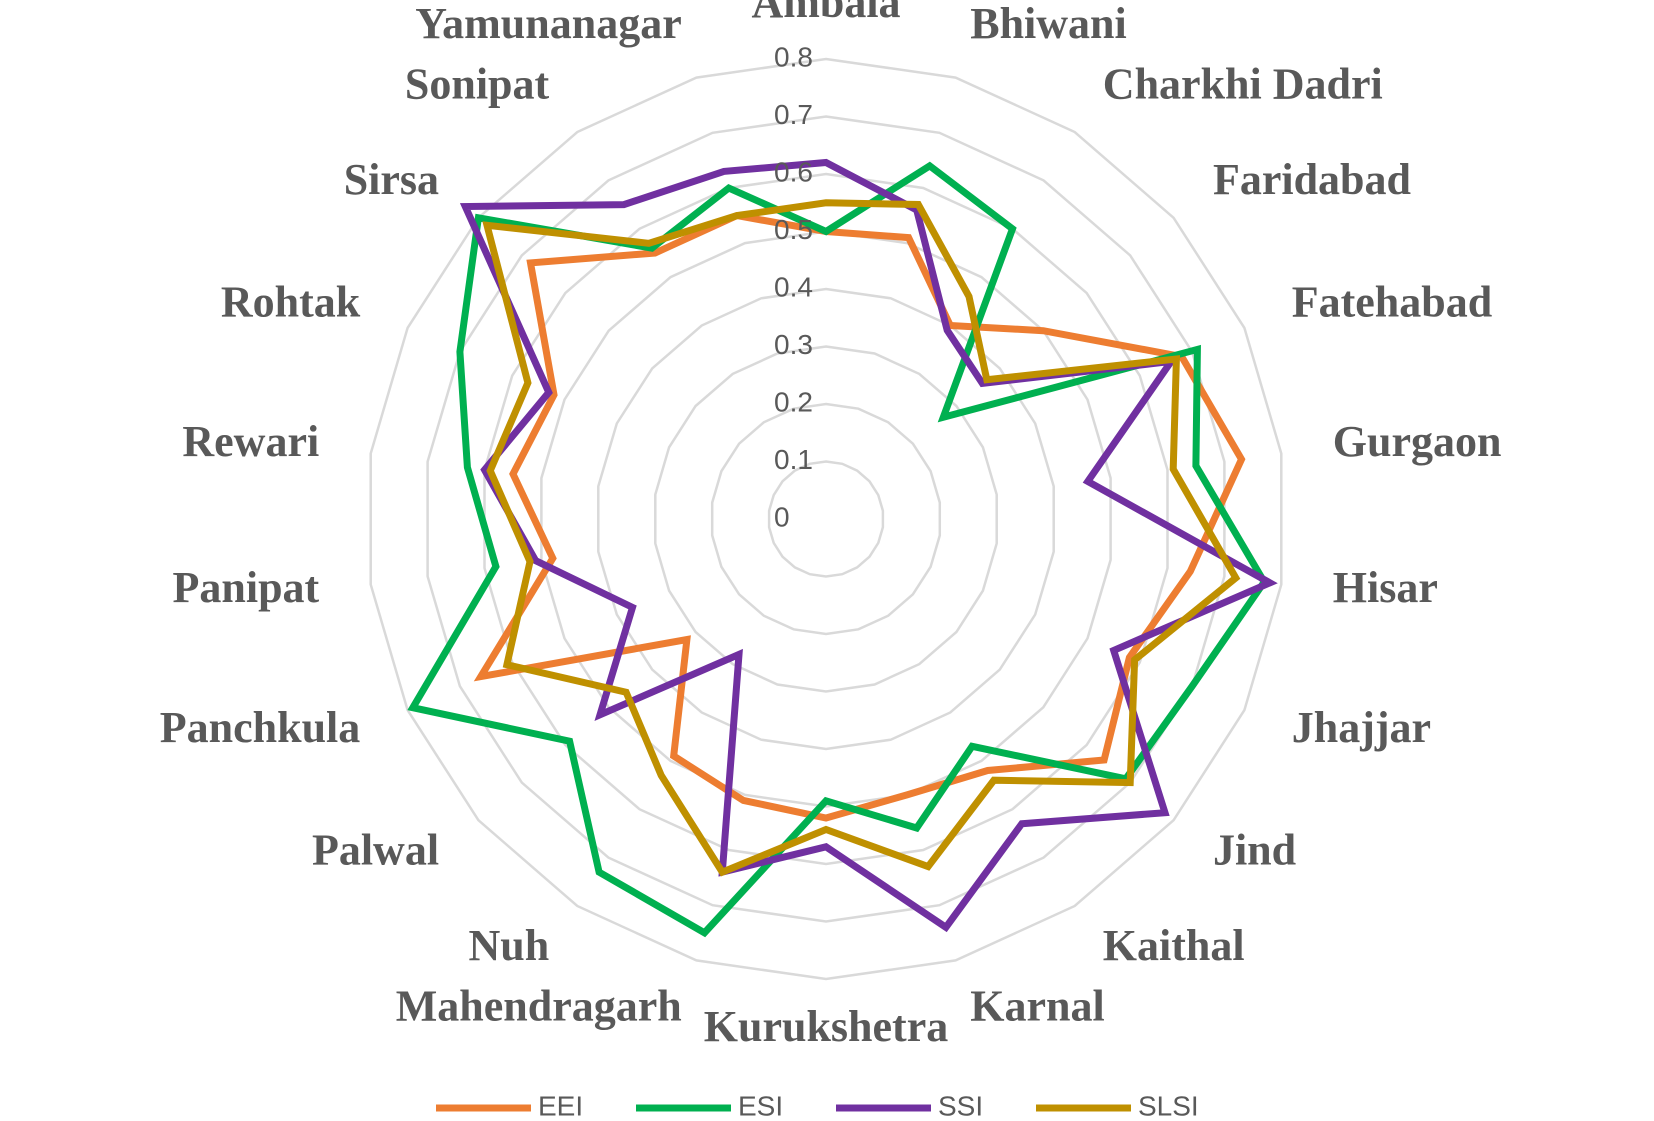 The height and width of the screenshot is (1121, 1654). I want to click on category-label: Nuh, so click(508, 945).